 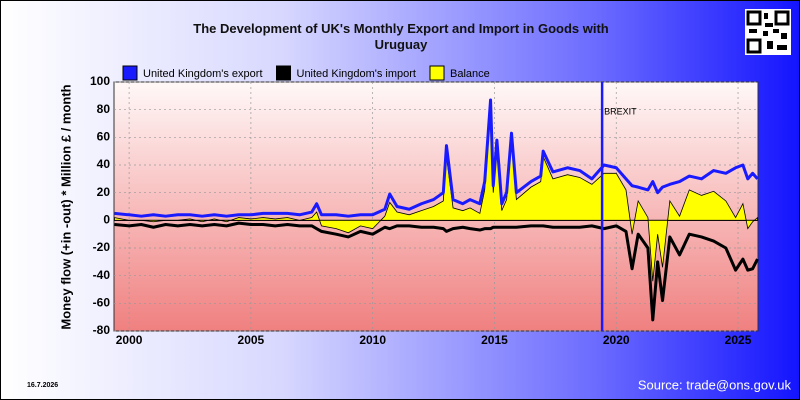 What do you see at coordinates (738, 340) in the screenshot?
I see `x-tick-label: 2025` at bounding box center [738, 340].